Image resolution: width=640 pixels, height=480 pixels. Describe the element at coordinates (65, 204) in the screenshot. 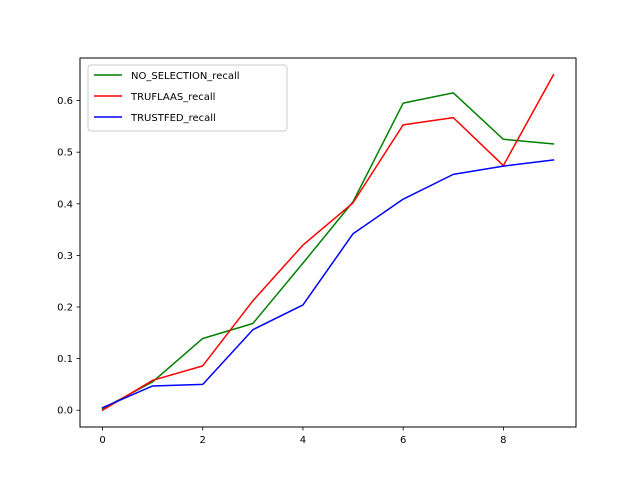

I see `y-tick-label: 0.4` at that location.